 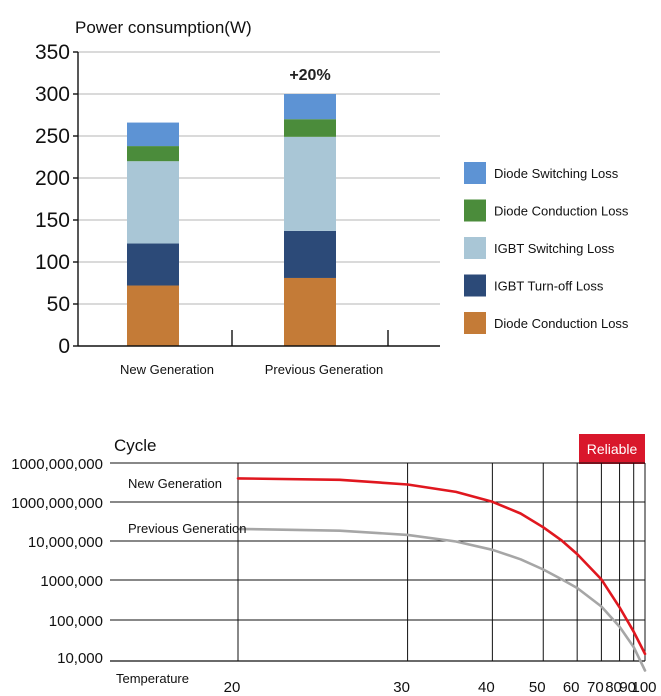 What do you see at coordinates (309, 75) in the screenshot?
I see `bar-chart-annotation: +20%` at bounding box center [309, 75].